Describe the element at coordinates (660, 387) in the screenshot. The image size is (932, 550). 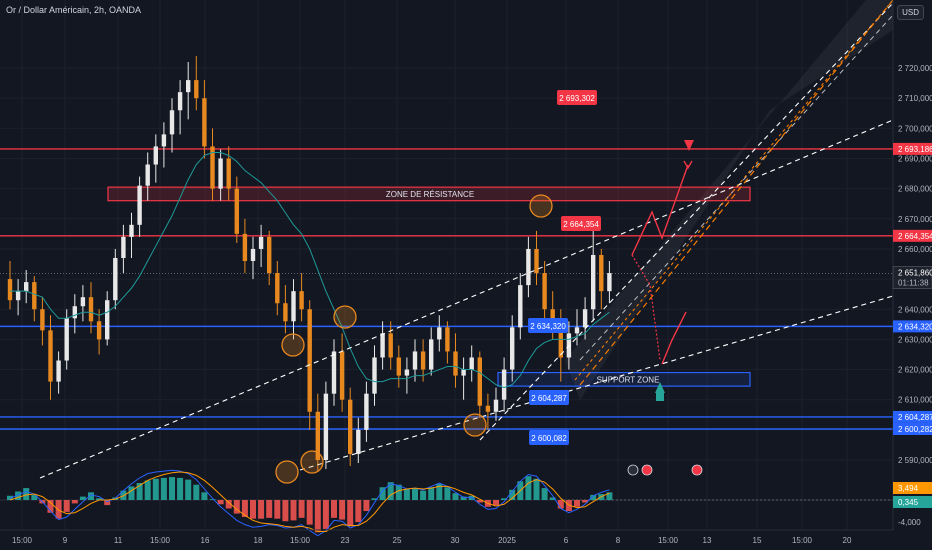
I see `up-arrow-icon` at that location.